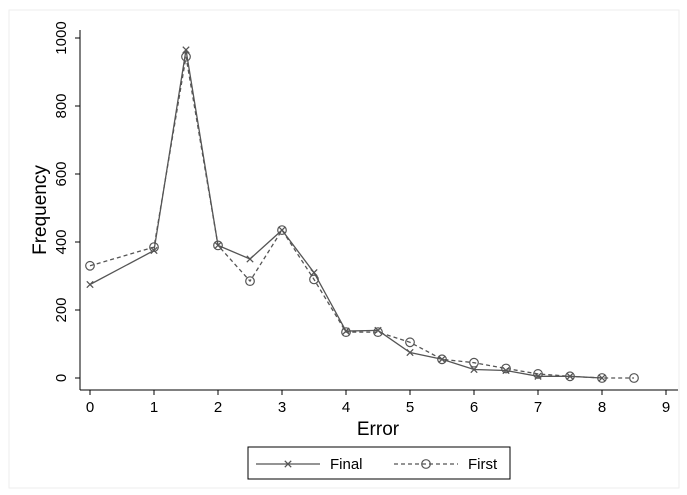 The width and height of the screenshot is (687, 495). Describe the element at coordinates (602, 407) in the screenshot. I see `x-tick-label: 8` at that location.